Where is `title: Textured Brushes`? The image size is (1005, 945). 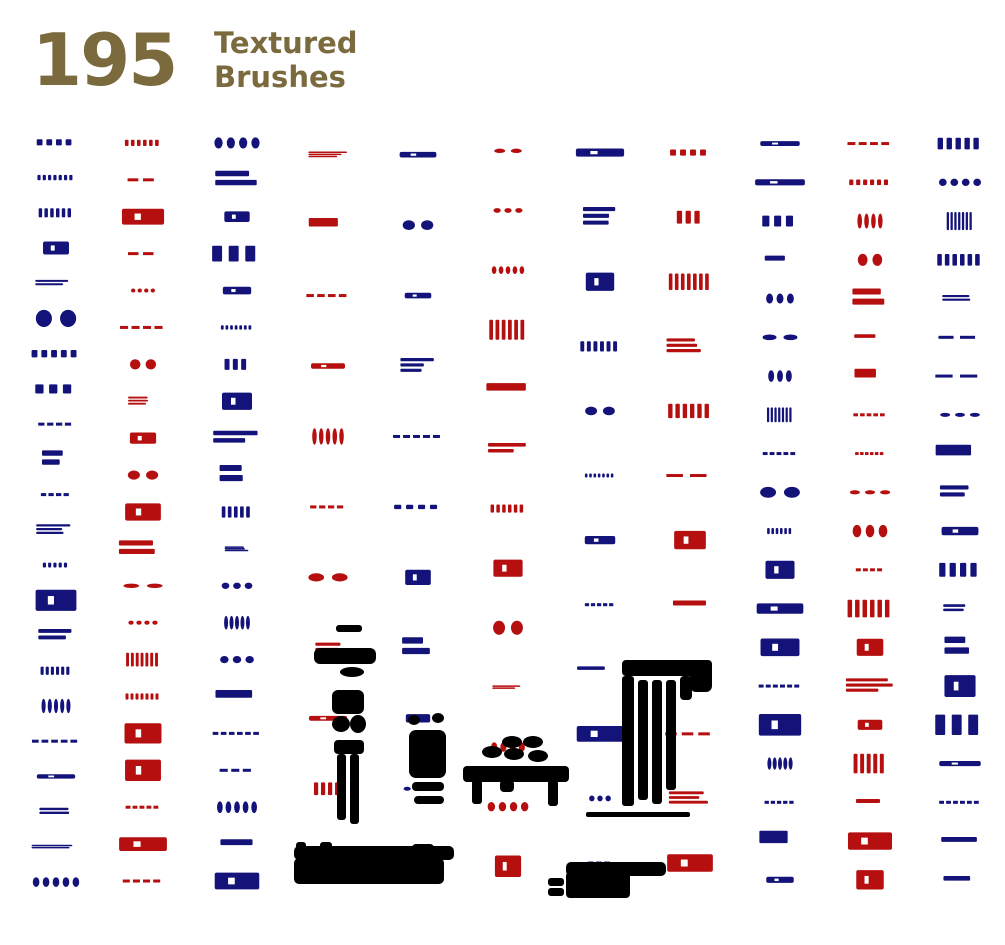
title: Textured Brushes is located at coordinates (286, 60).